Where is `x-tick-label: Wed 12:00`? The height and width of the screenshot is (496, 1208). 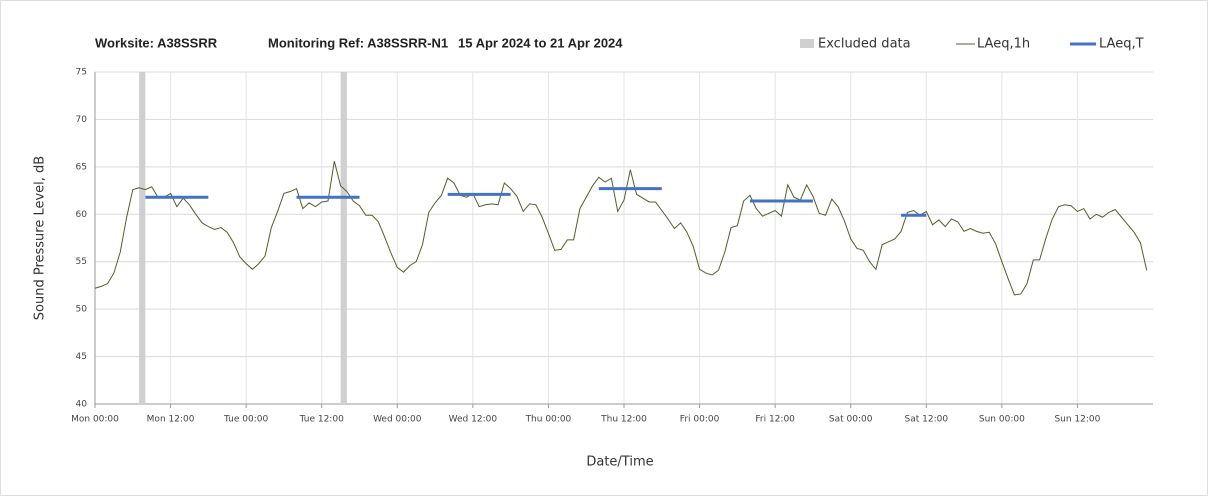 x-tick-label: Wed 12:00 is located at coordinates (473, 420).